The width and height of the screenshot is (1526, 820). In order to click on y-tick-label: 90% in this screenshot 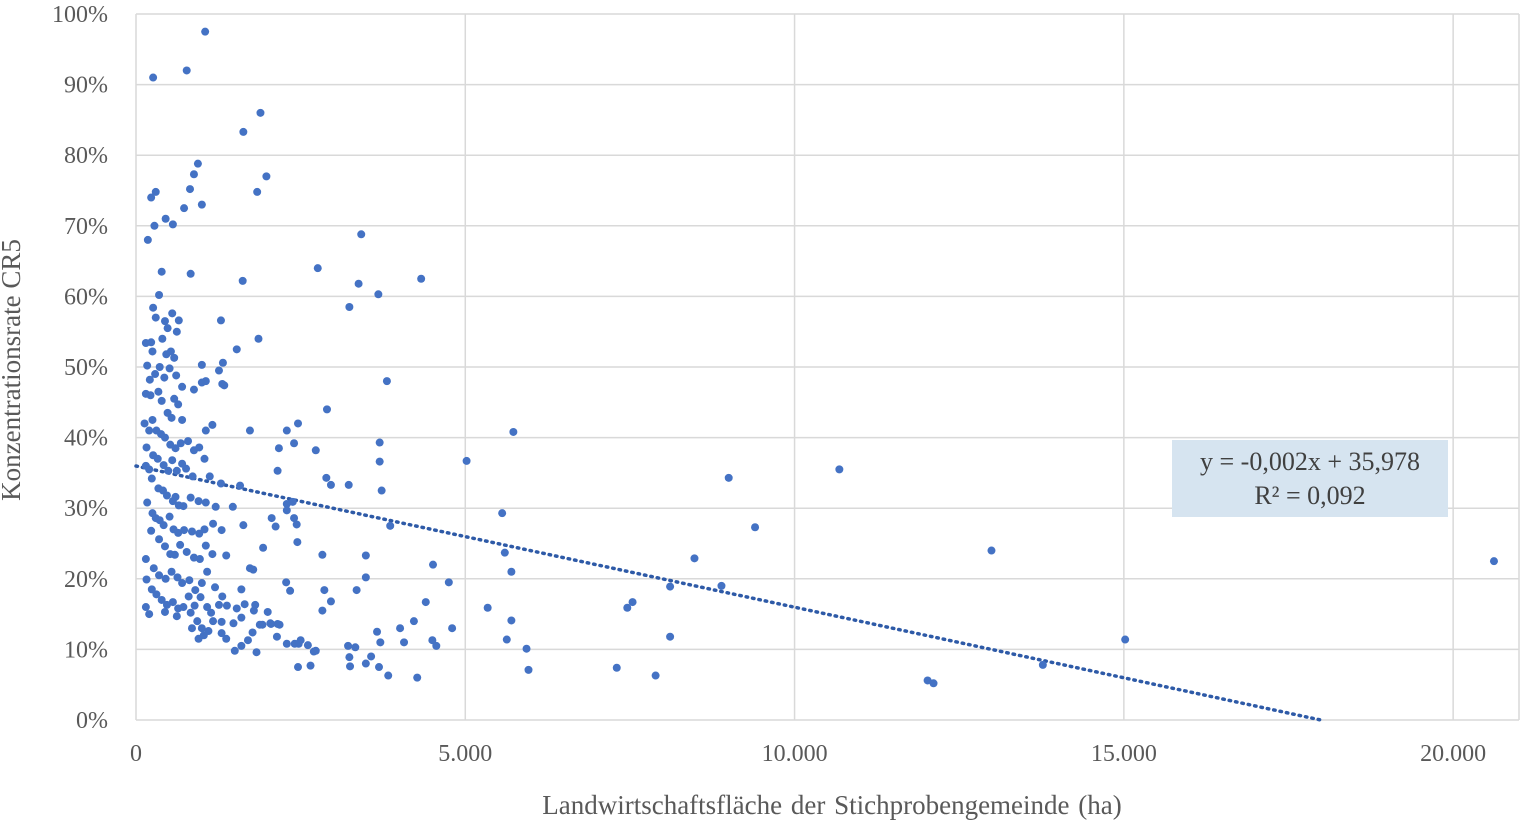, I will do `click(86, 86)`.